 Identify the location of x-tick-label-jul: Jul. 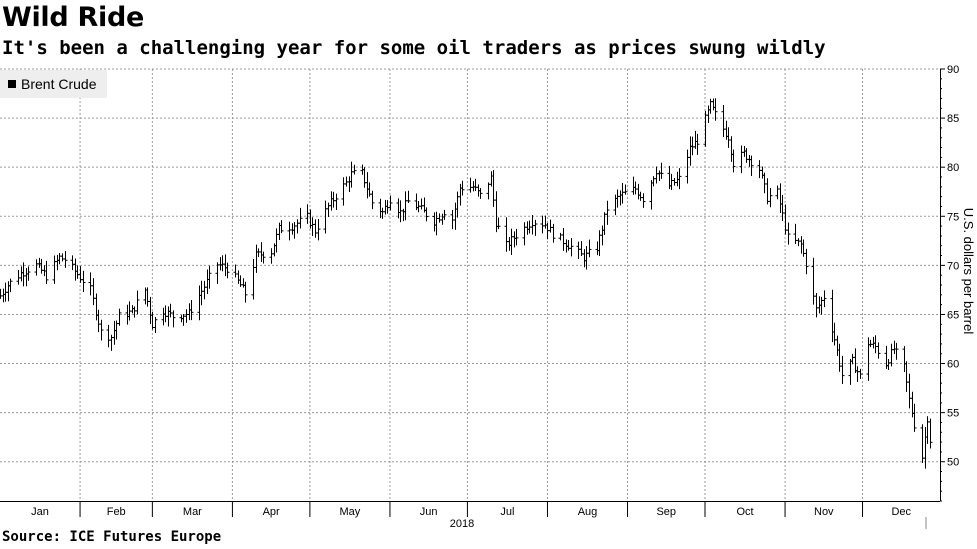
(507, 512).